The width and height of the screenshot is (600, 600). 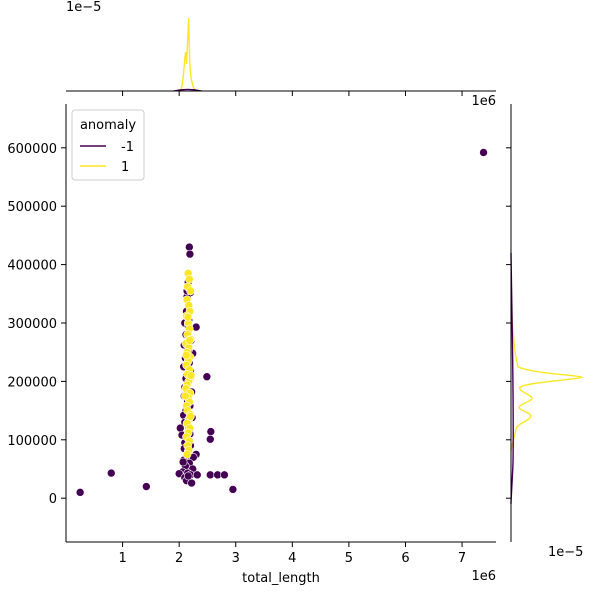 I want to click on y-tick-label: 500000, so click(x=32, y=207).